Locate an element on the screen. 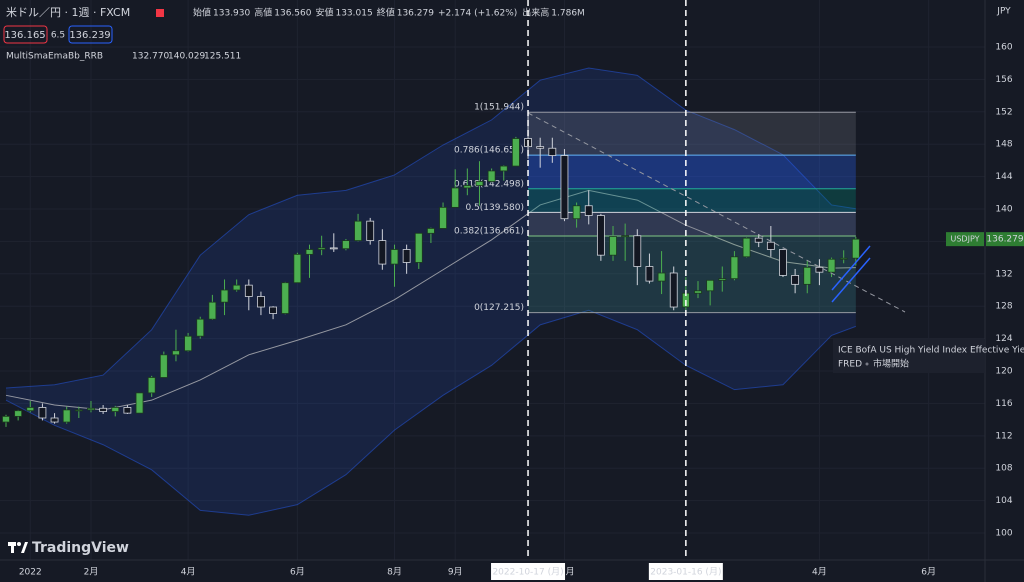 This screenshot has width=1024, height=582. header-text: 136.560 is located at coordinates (292, 14).